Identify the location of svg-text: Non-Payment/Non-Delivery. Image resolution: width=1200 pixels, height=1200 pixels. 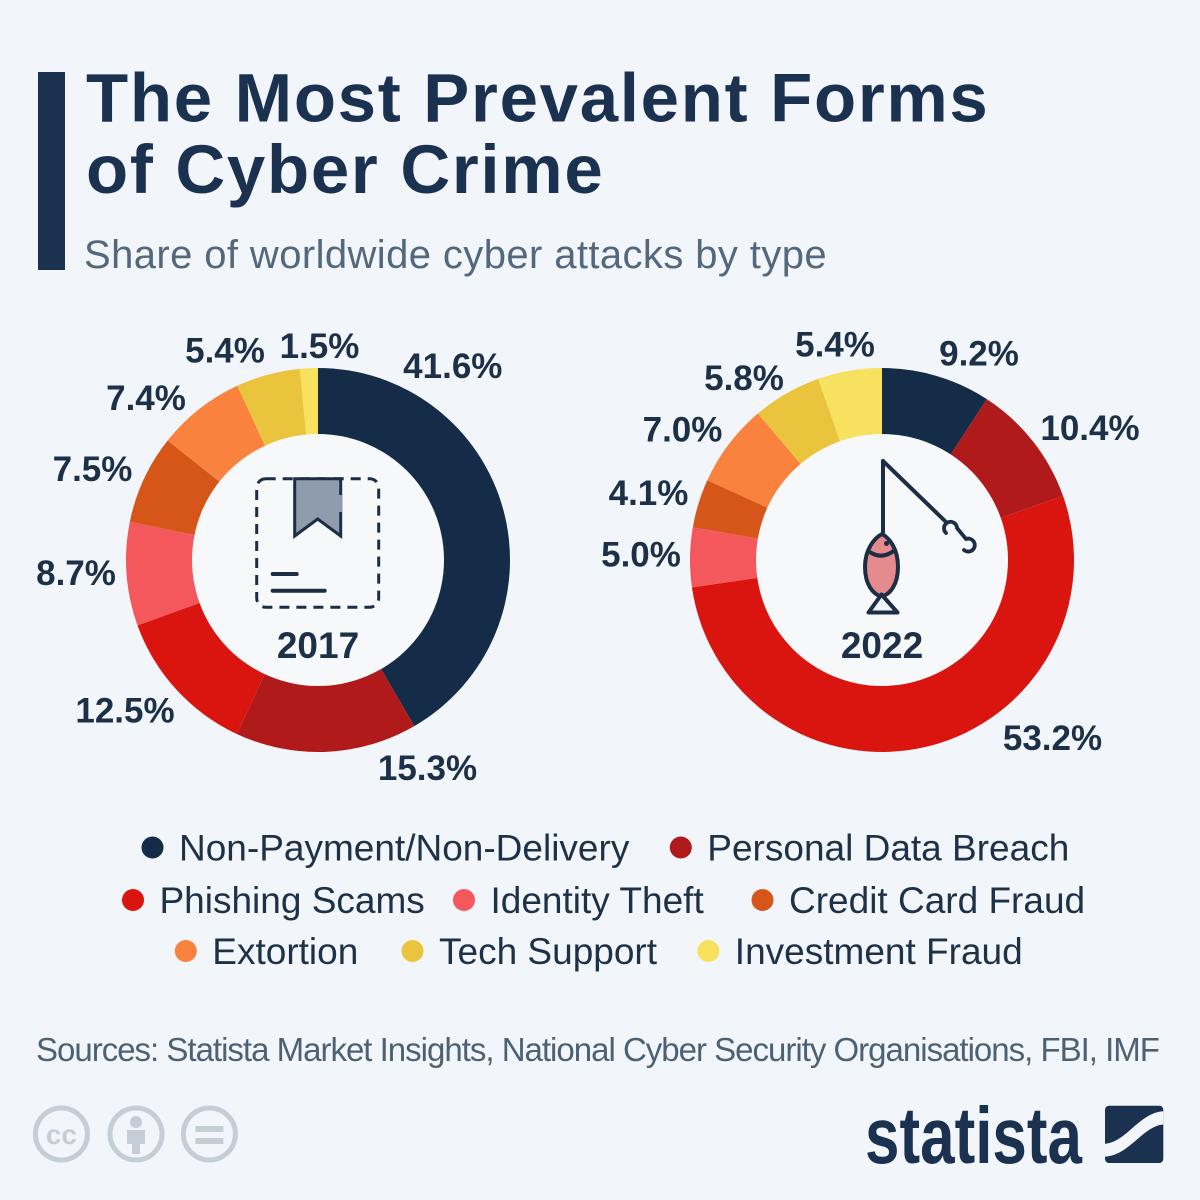
(404, 848).